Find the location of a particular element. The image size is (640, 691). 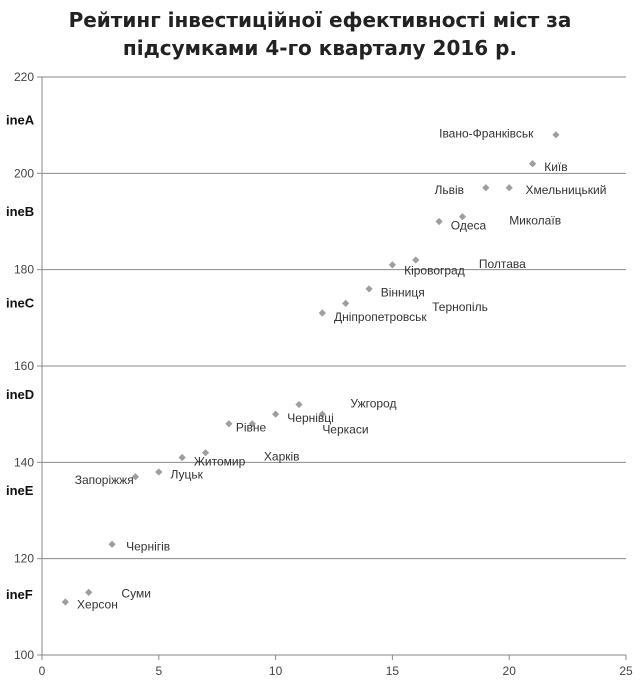

city-label: Житомир is located at coordinates (220, 461).